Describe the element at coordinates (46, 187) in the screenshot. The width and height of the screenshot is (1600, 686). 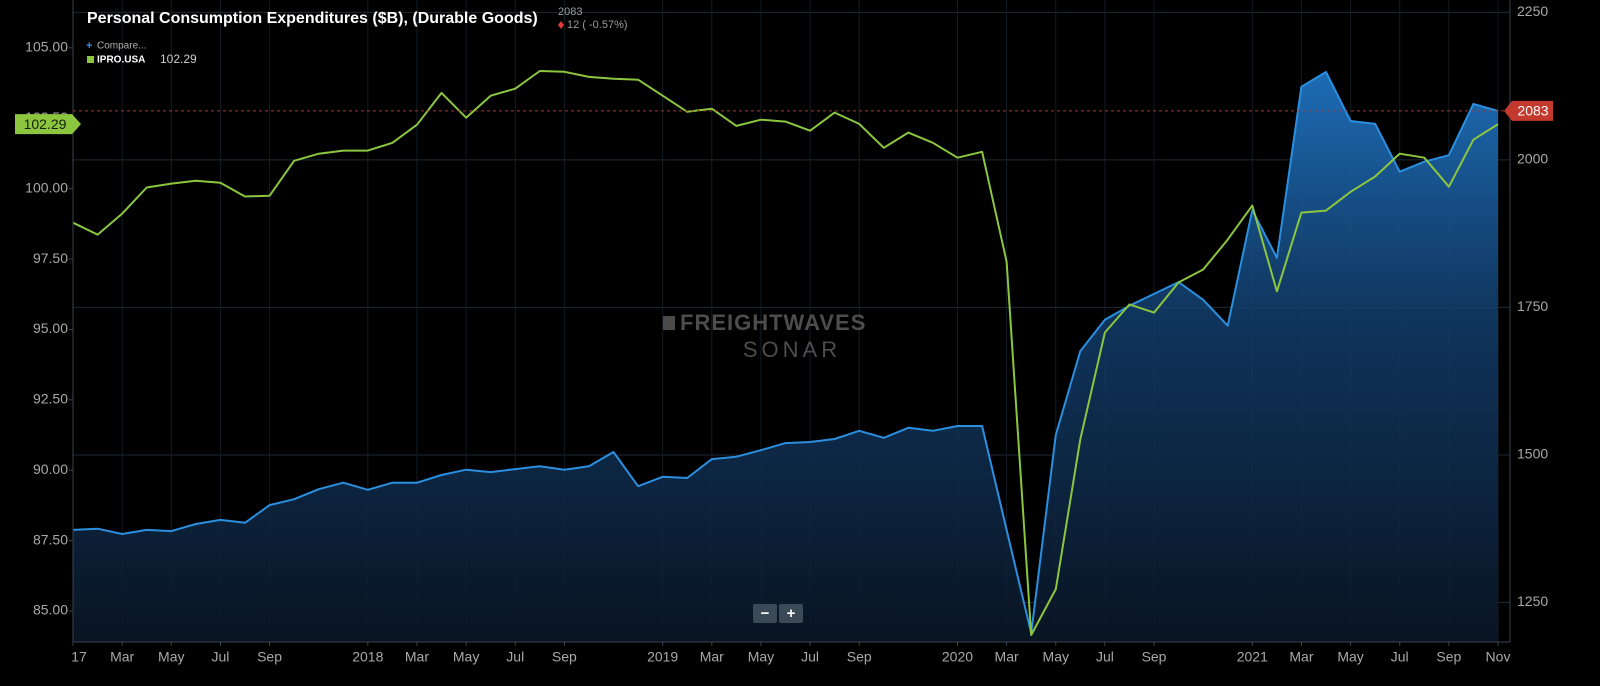
I see `y-tick-label: 100.00` at that location.